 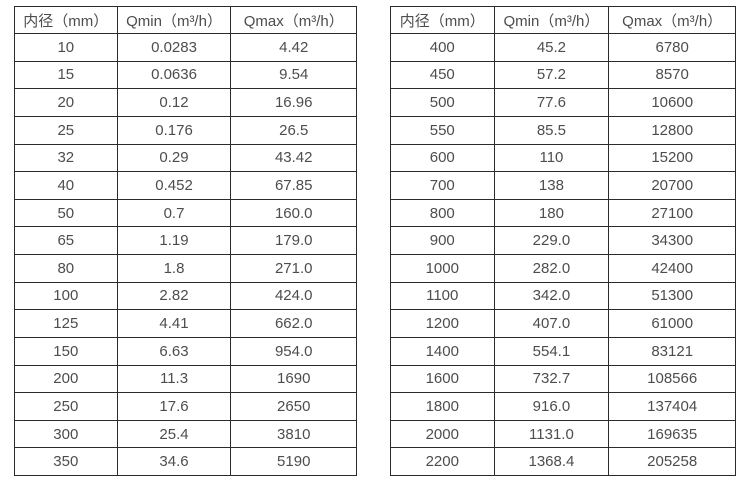 I want to click on table-cell: 42400, so click(x=672, y=268).